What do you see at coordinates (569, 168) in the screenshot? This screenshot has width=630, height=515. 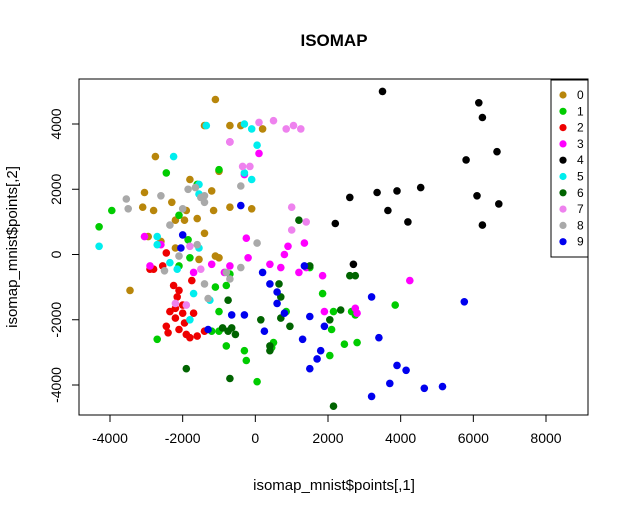 I see `legend: 0 1 2 3 4 5 6 7 8 9` at bounding box center [569, 168].